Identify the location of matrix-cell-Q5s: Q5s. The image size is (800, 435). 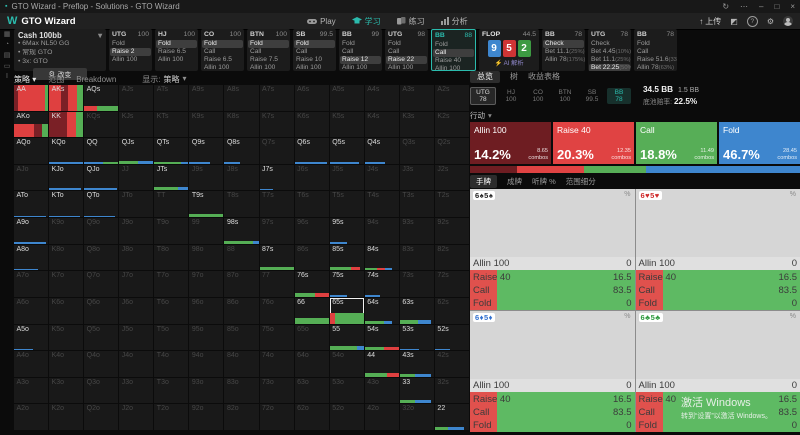
(346, 151).